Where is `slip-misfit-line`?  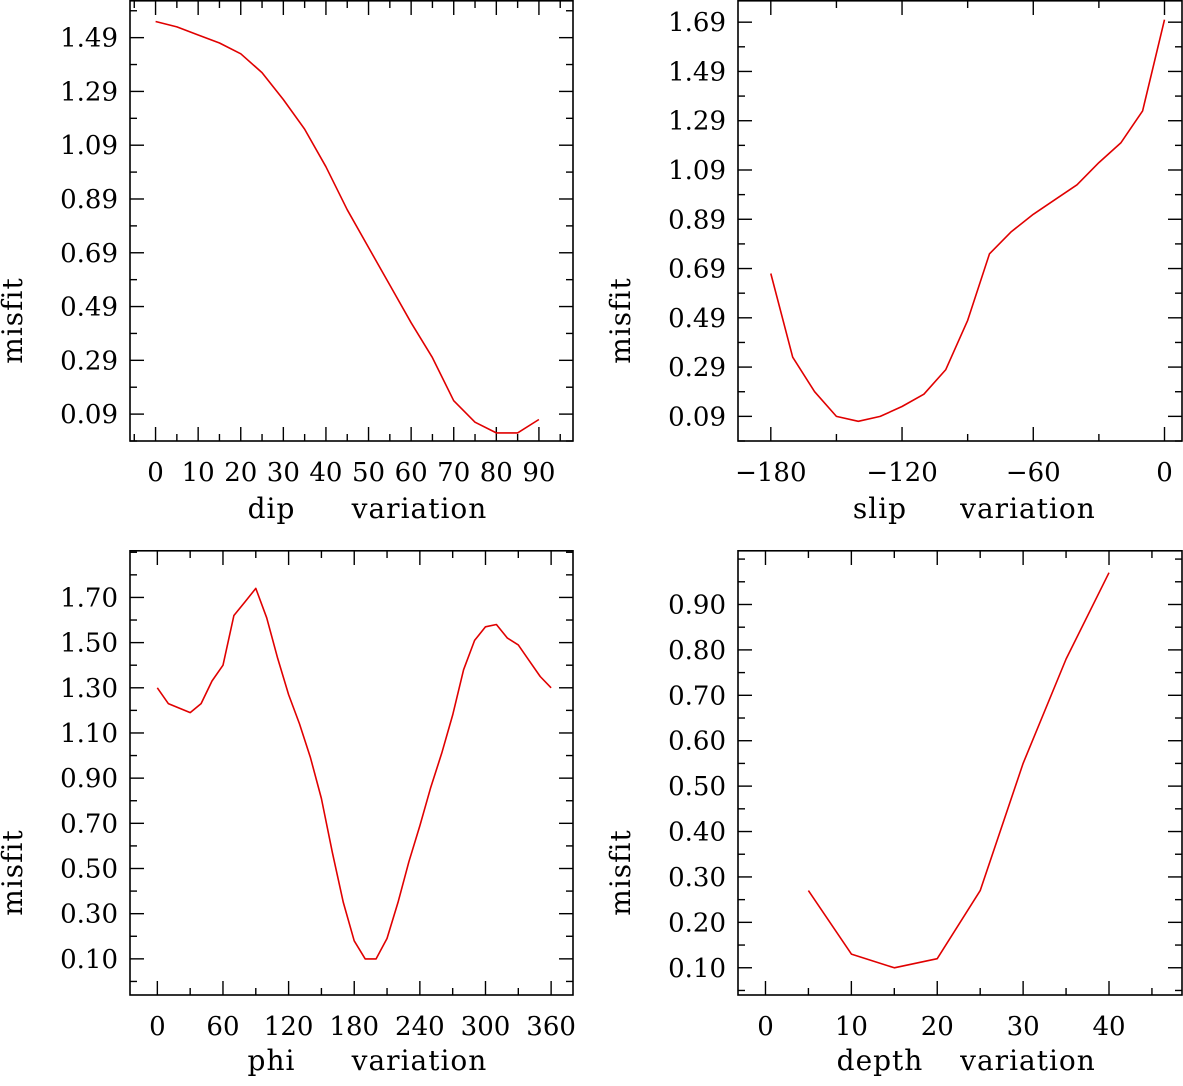
slip-misfit-line is located at coordinates (968, 221).